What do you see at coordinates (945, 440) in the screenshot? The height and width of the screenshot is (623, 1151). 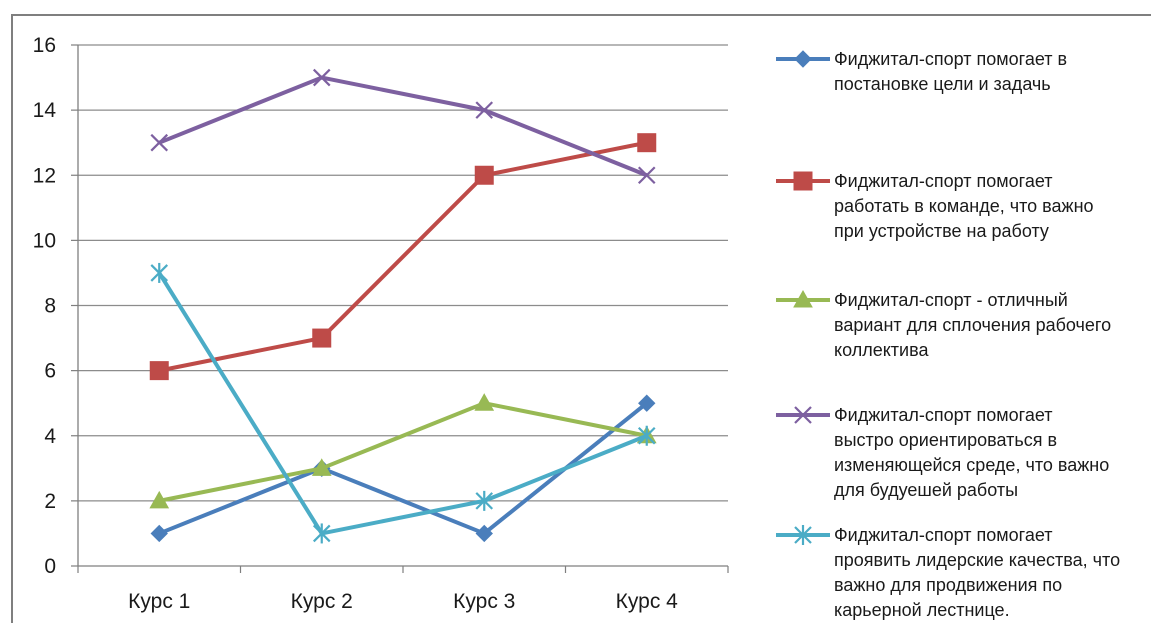 I see `legend-label-line: выстро ориентироваться в` at bounding box center [945, 440].